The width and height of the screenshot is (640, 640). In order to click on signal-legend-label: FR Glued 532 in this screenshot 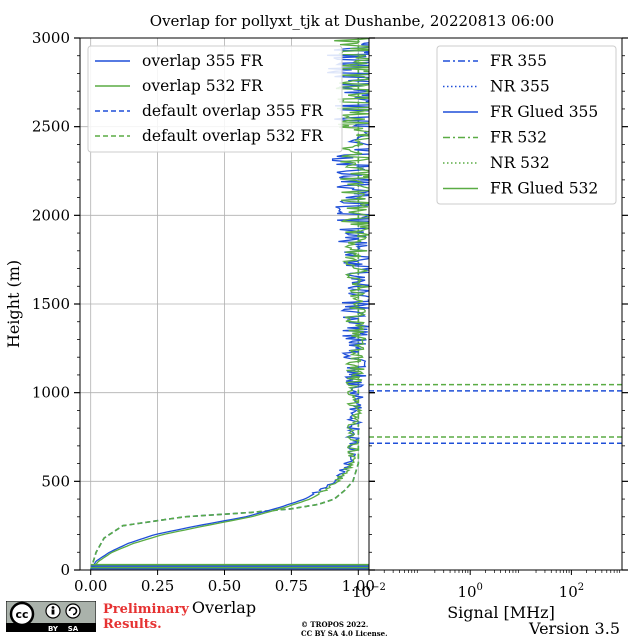, I will do `click(544, 189)`.